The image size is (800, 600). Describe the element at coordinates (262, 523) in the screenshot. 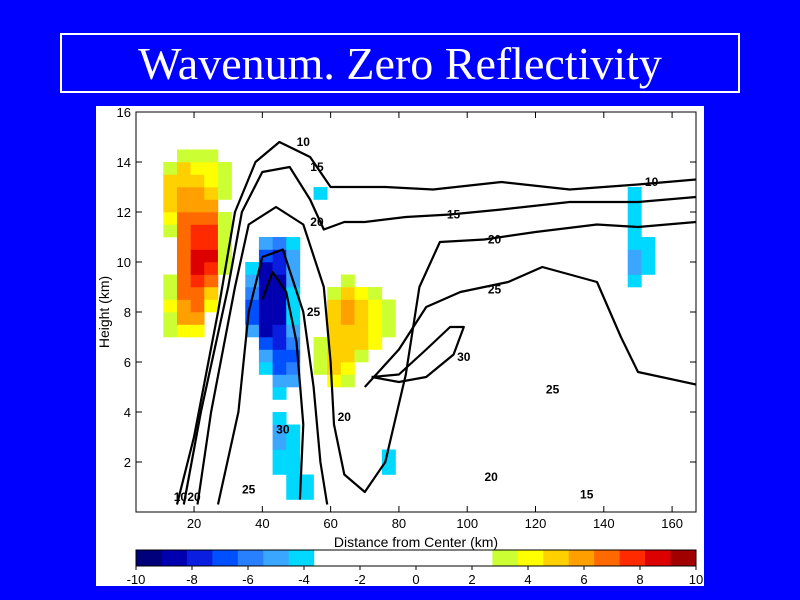

I see `x-tick-label: 40` at that location.